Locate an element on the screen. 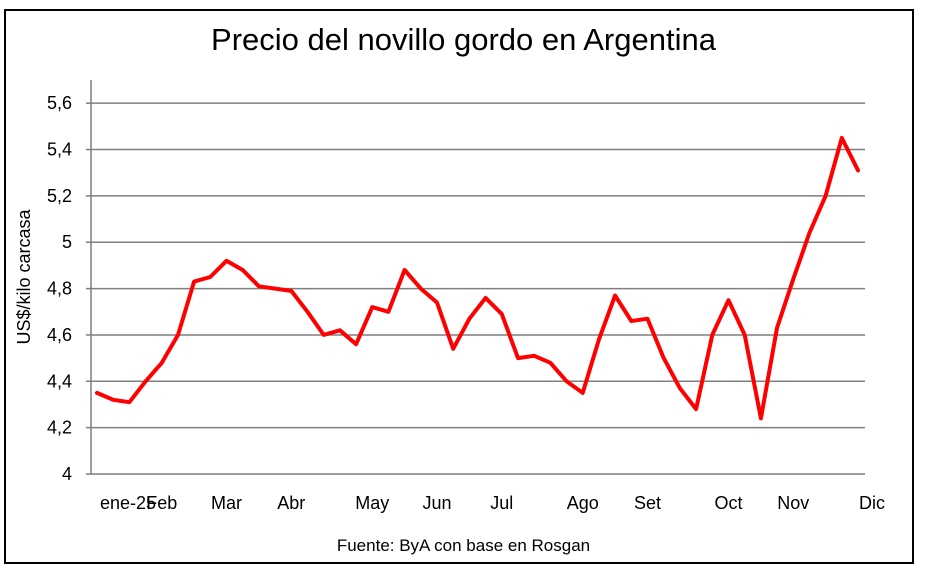  y-tick-labels: 4 4,2 4,4 4,6 4,8 5 5,2 5,4 5,6 is located at coordinates (59, 288).